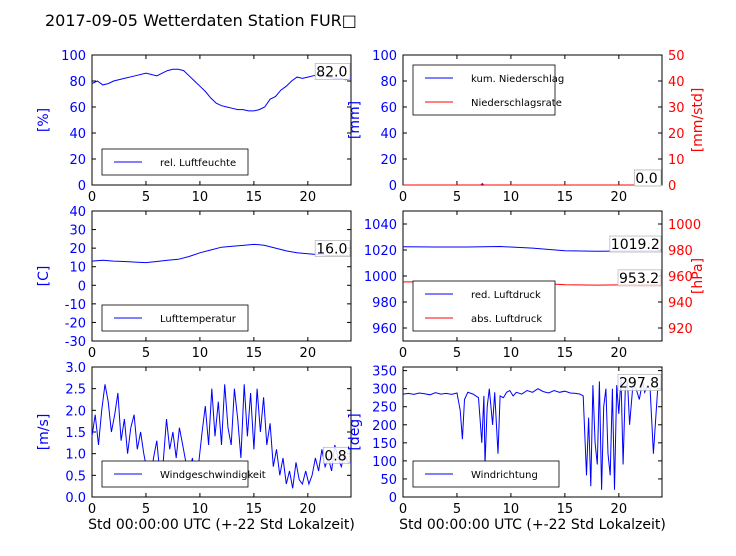  Describe the element at coordinates (75, 433) in the screenshot. I see `y-tick-label: 1.5` at that location.